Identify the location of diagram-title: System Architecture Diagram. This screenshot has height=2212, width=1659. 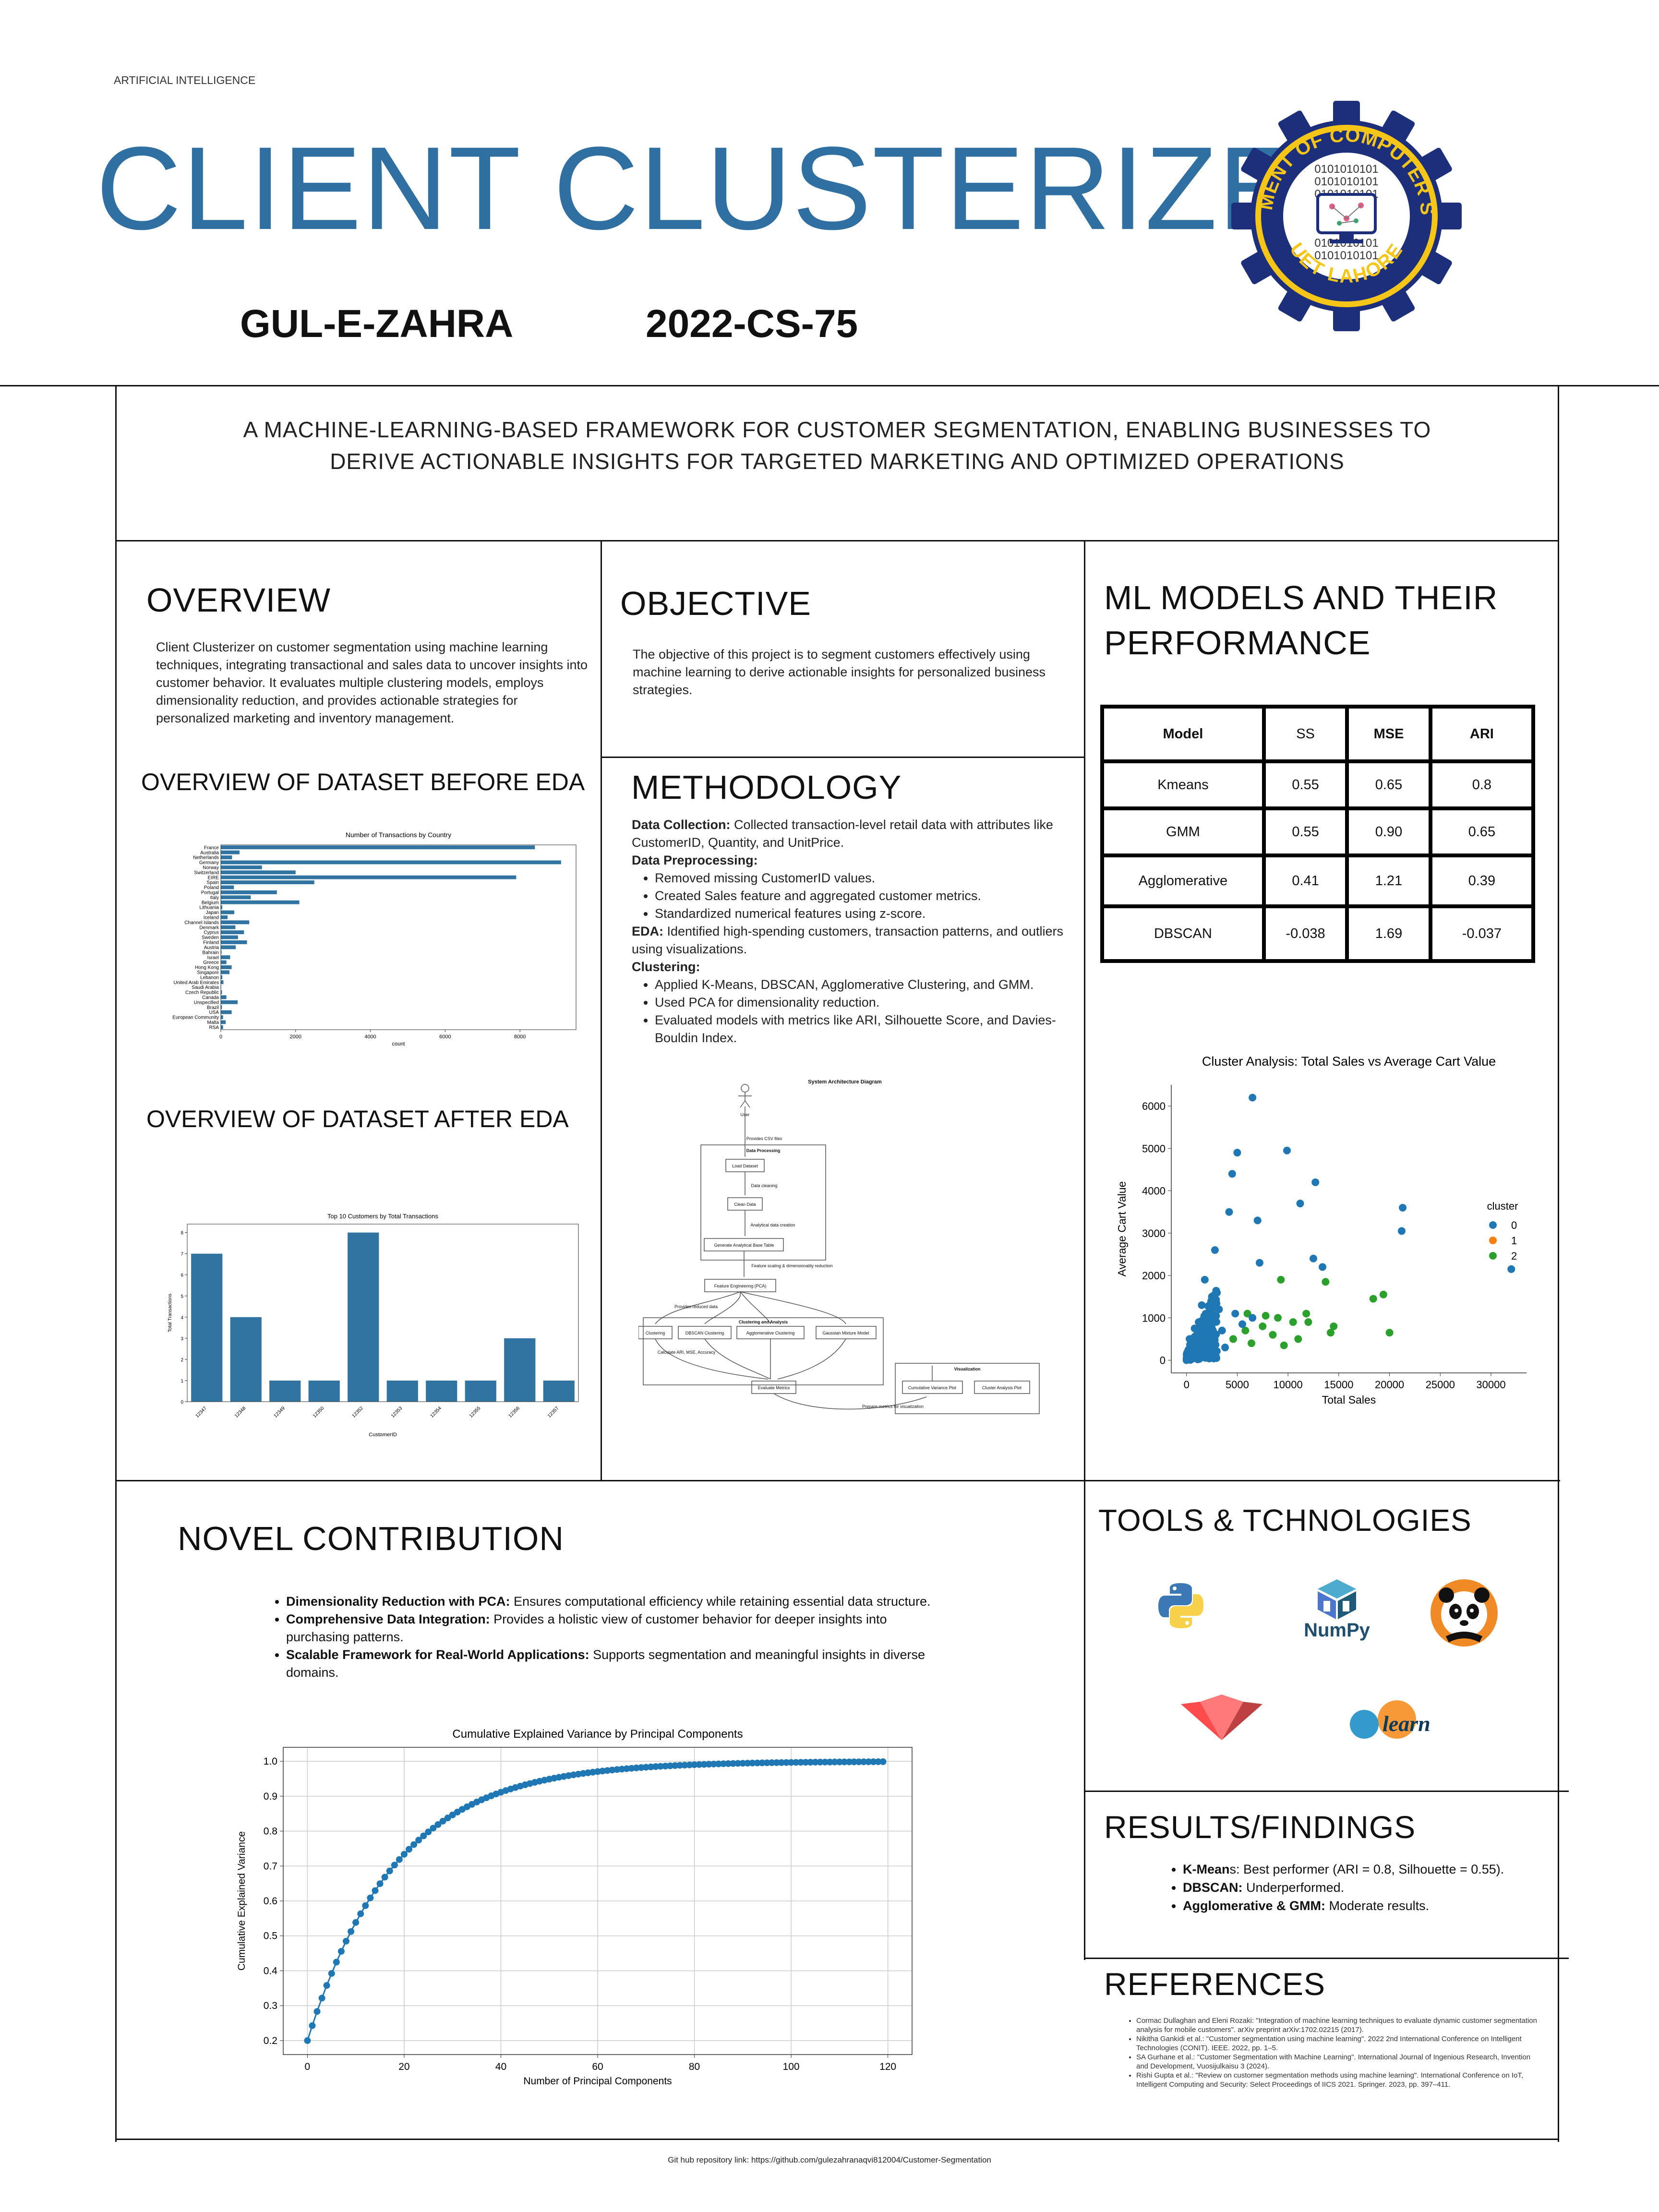
(845, 1082).